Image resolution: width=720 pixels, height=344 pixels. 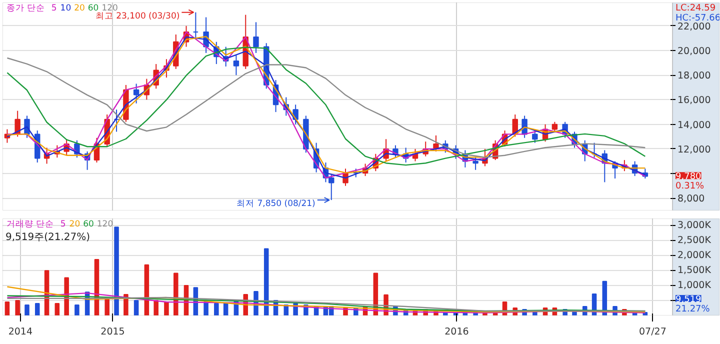 I want to click on legend-title: 거래량 단순, so click(x=30, y=224).